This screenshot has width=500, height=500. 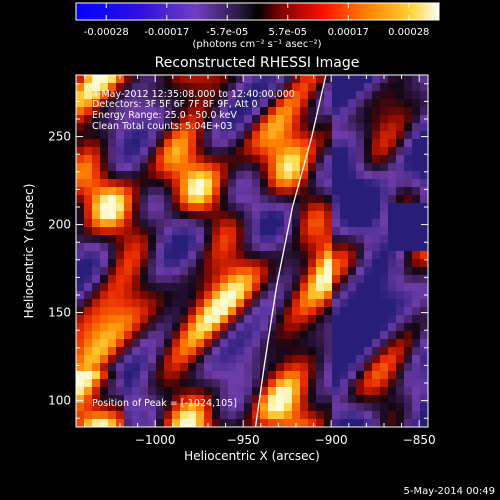 What do you see at coordinates (29, 251) in the screenshot?
I see `y-axis-label: Heliocentric Y (arcsec)` at bounding box center [29, 251].